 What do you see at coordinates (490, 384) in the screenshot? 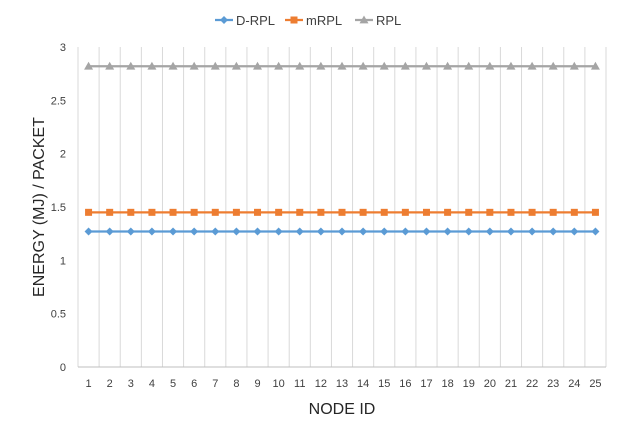
I see `x-tick-label: 20` at bounding box center [490, 384].